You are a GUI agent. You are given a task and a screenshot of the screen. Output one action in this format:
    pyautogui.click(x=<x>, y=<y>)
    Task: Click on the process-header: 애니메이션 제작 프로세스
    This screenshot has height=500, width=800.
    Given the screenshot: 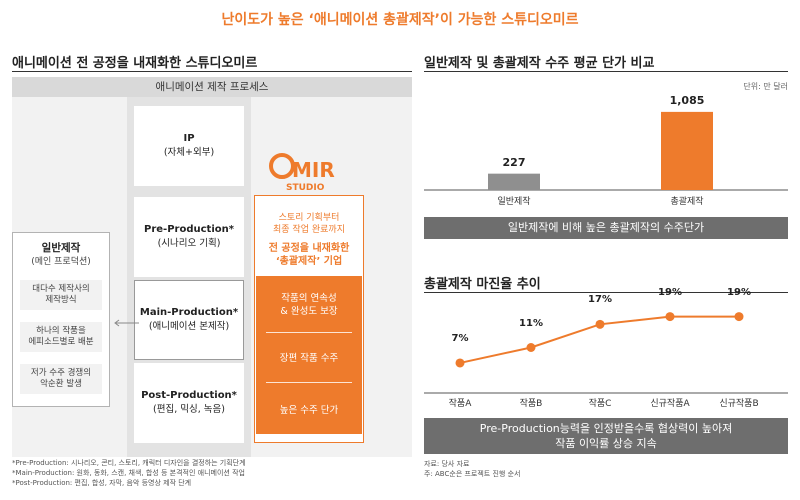 What is the action you would take?
    pyautogui.click(x=212, y=87)
    